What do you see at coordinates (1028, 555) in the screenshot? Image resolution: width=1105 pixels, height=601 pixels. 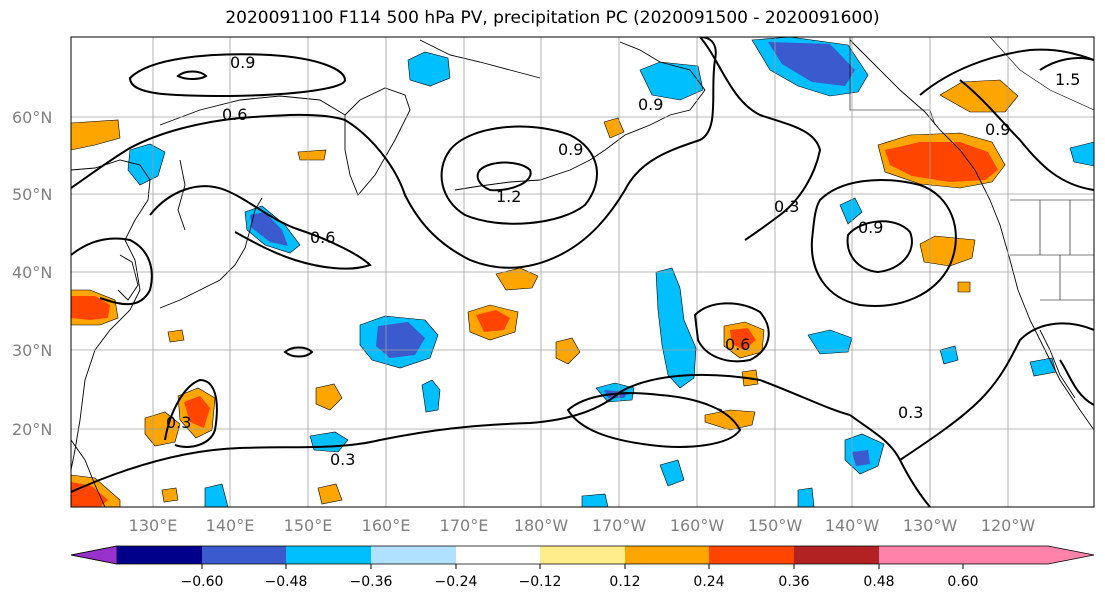 I see `colorbar-extend-right` at bounding box center [1028, 555].